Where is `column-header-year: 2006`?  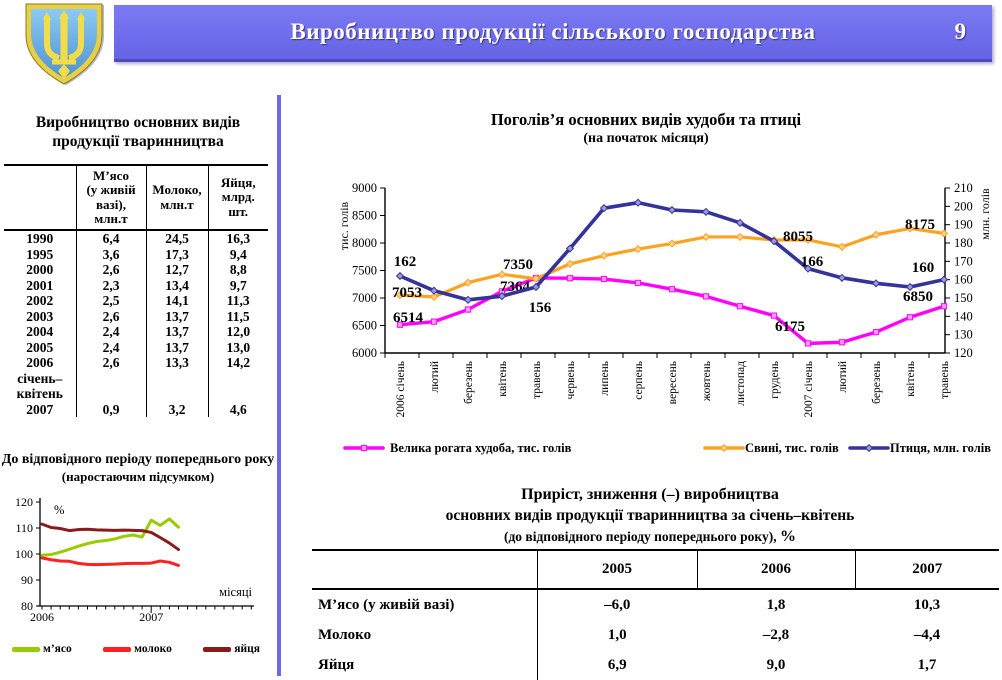
column-header-year: 2006 is located at coordinates (775, 569).